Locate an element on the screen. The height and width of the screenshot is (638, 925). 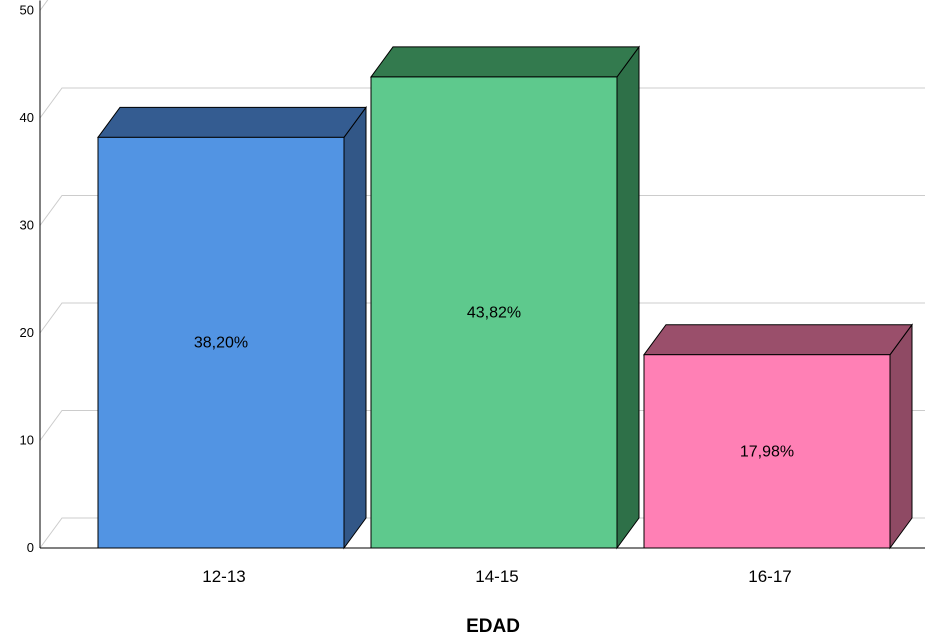
gridline is located at coordinates (44, 5).